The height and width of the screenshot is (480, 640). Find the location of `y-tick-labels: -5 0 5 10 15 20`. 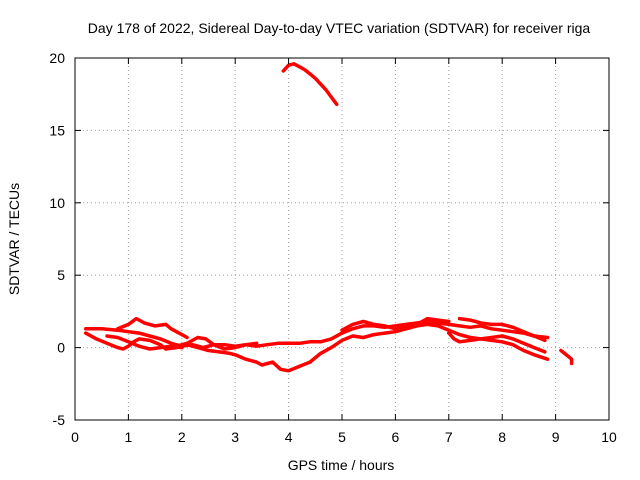

y-tick-labels: -5 0 5 10 15 20 is located at coordinates (57, 239).